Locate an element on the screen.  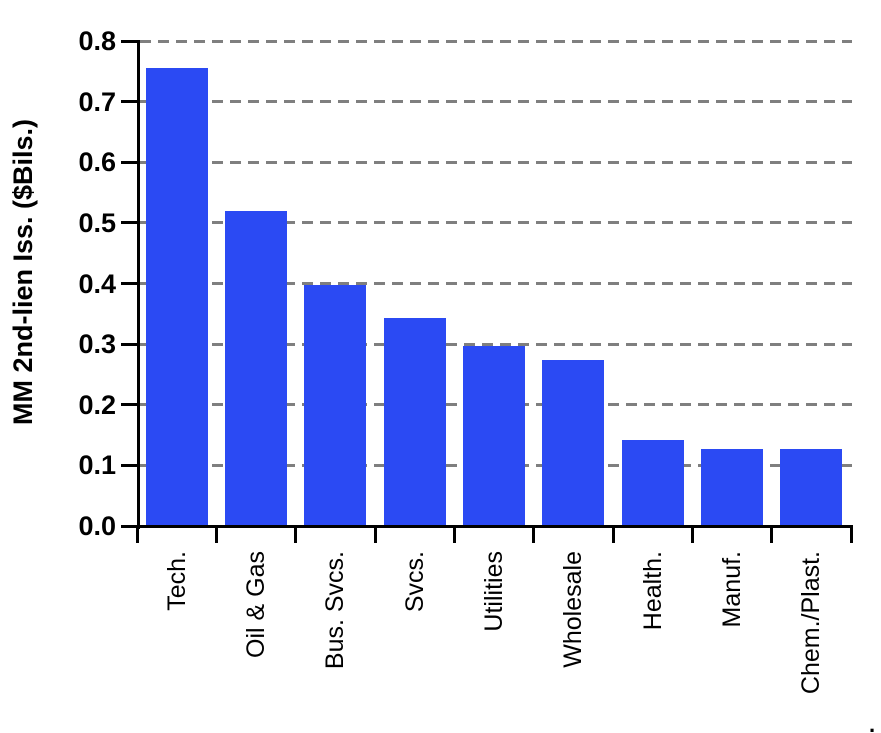
bar-chem-plast is located at coordinates (811, 487).